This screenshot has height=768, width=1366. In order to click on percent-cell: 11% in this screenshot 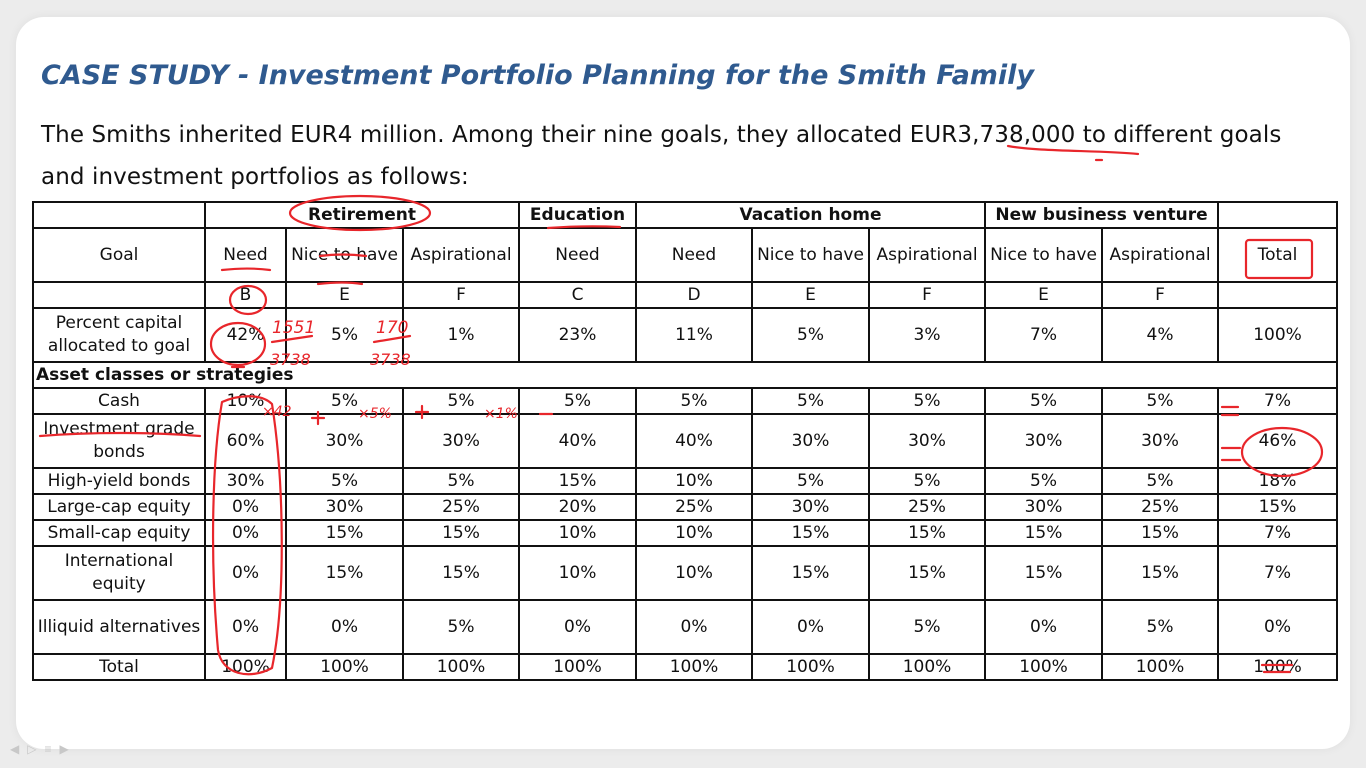, I will do `click(694, 335)`.